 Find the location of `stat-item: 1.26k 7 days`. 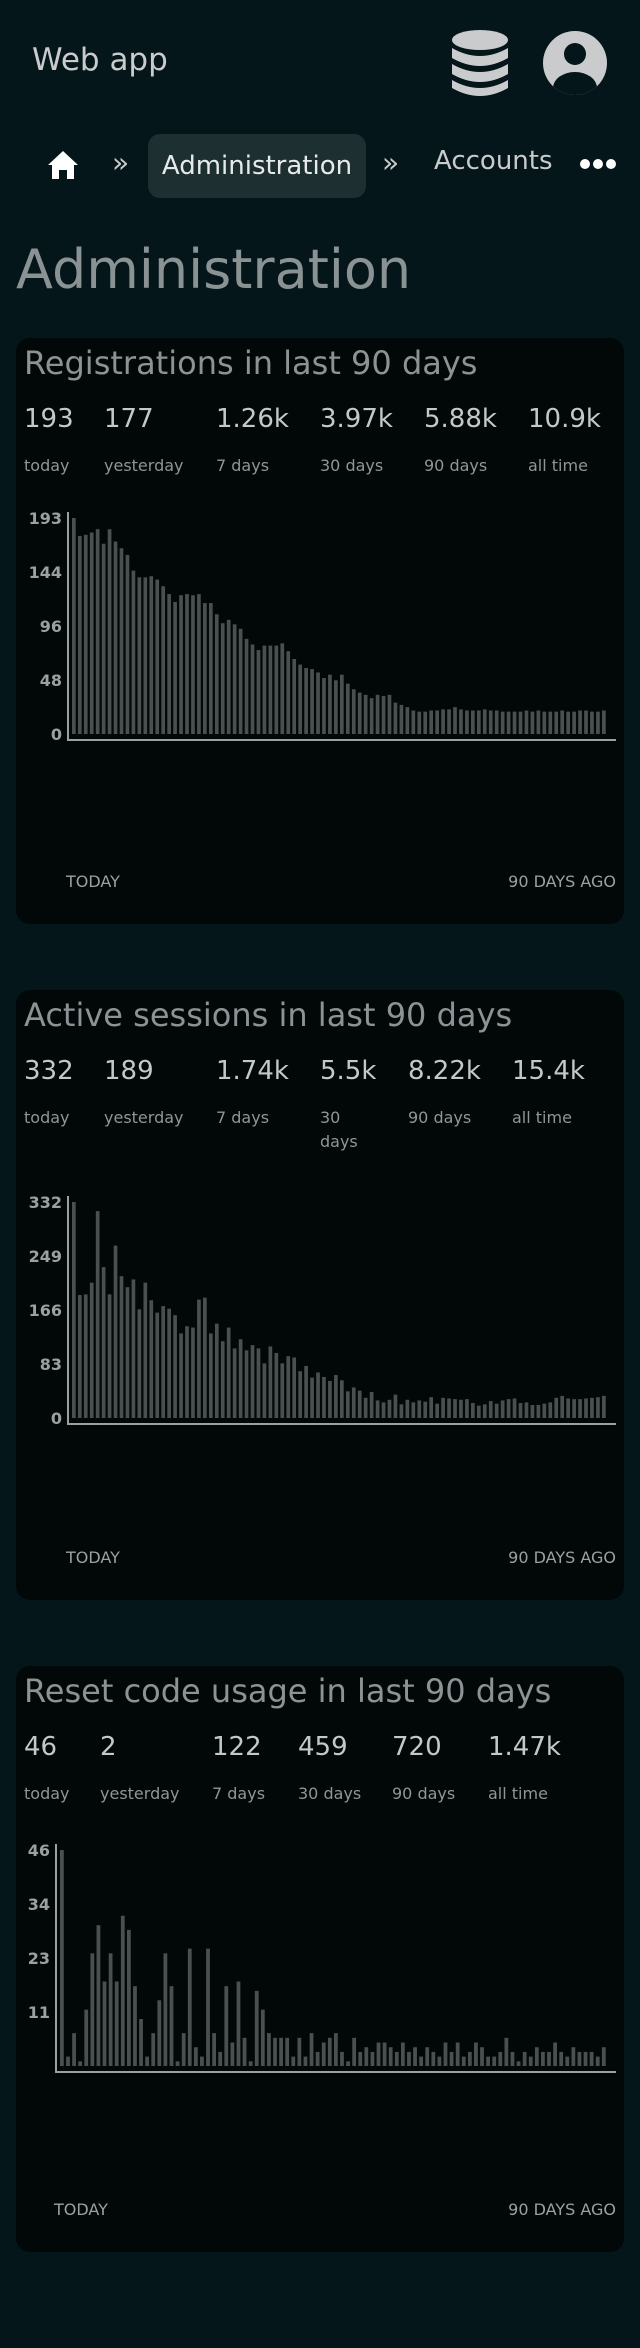

stat-item: 1.26k 7 days is located at coordinates (261, 441).